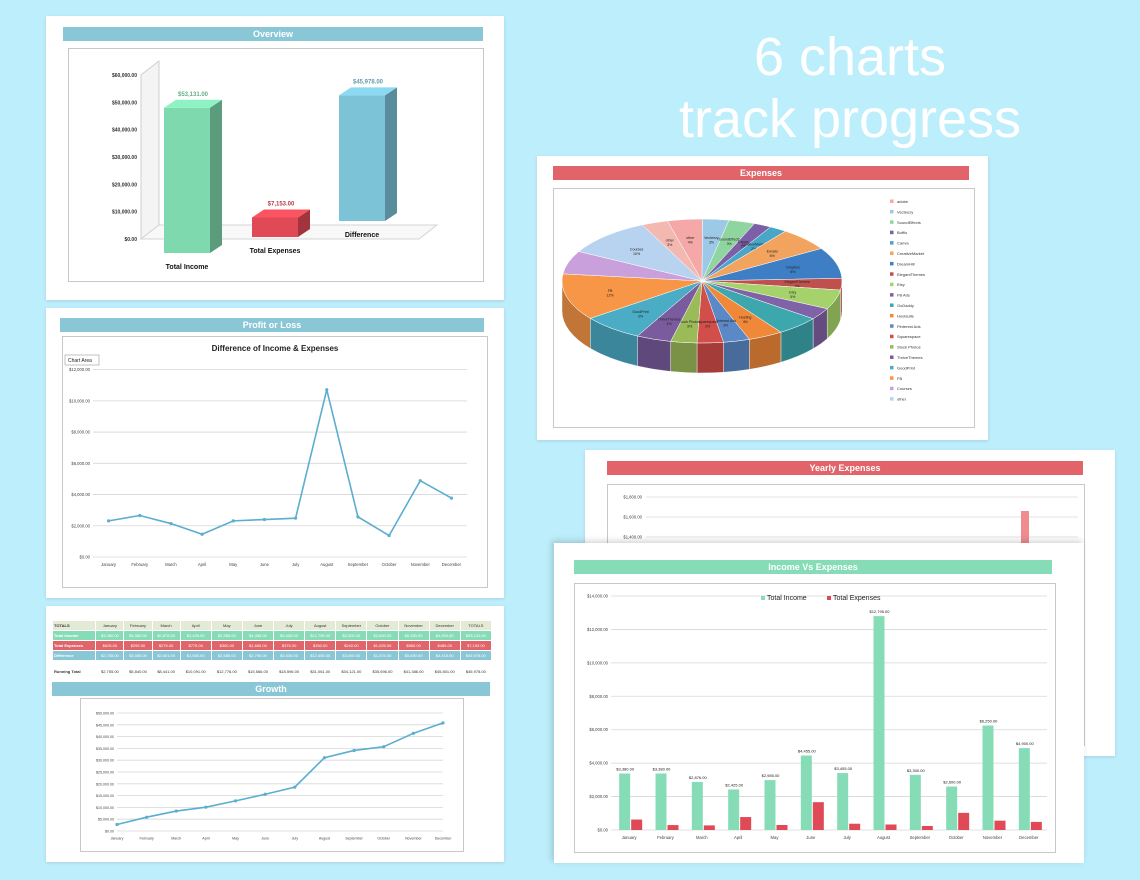 This screenshot has height=880, width=1140. I want to click on profit-chart-title: Difference of Income & Expenses, so click(275, 348).